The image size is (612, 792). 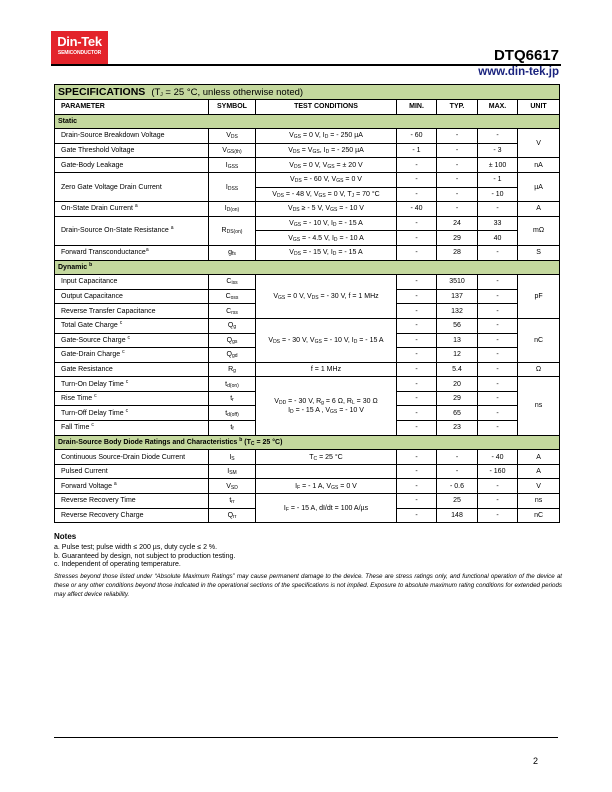 I want to click on parameter-cell: Reverse Recovery Time, so click(x=131, y=501).